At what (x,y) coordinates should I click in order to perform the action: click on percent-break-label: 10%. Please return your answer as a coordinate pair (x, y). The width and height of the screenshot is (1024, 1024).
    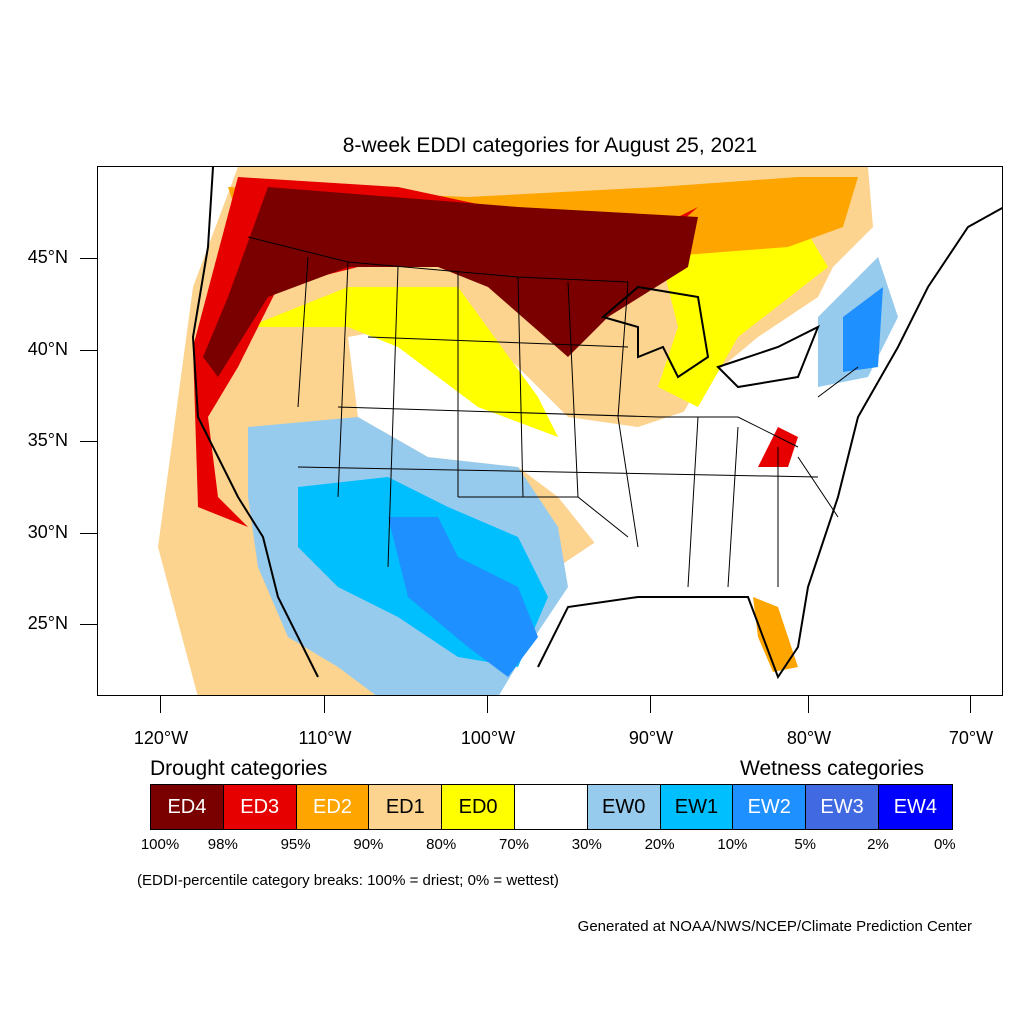
    Looking at the image, I should click on (732, 844).